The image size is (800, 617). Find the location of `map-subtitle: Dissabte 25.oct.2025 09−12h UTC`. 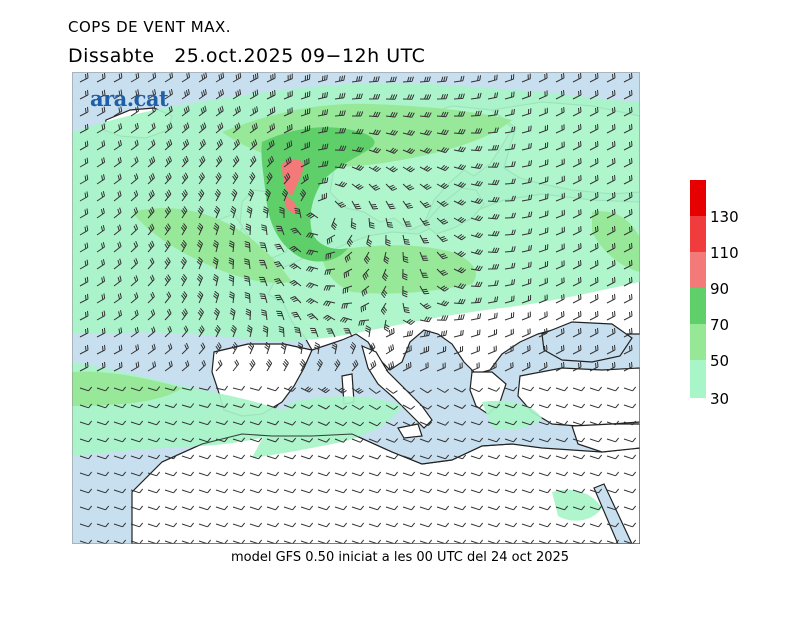

map-subtitle: Dissabte 25.oct.2025 09−12h UTC is located at coordinates (246, 56).